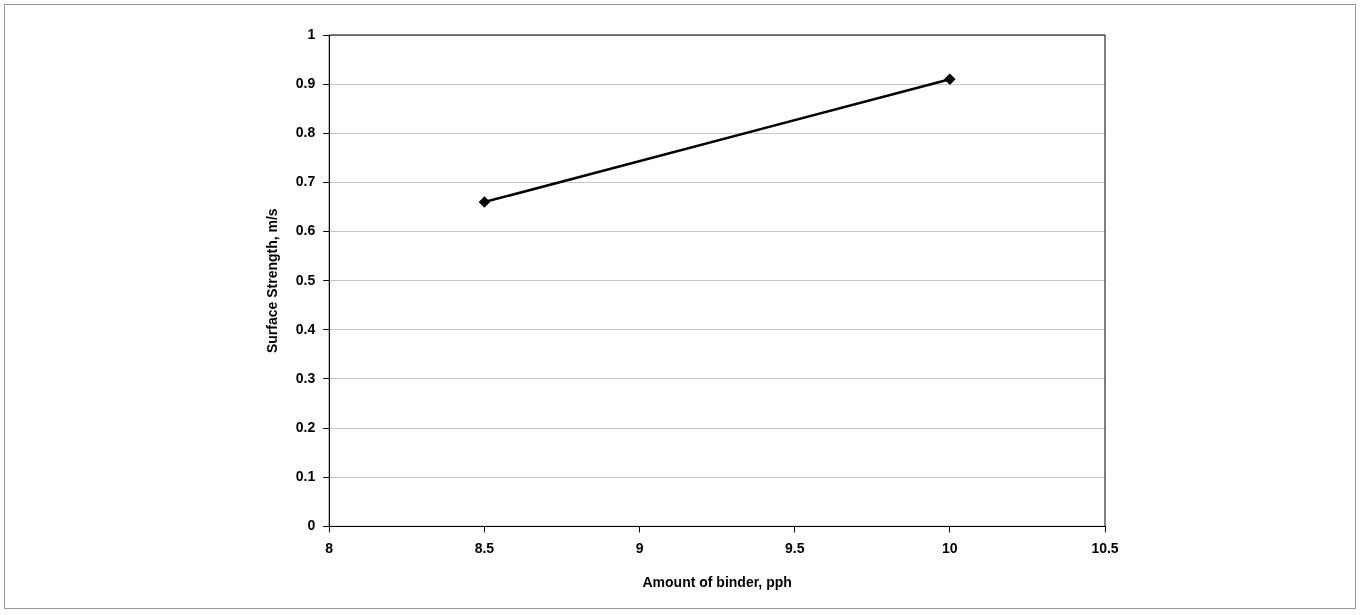 Image resolution: width=1362 pixels, height=615 pixels. Describe the element at coordinates (305, 230) in the screenshot. I see `y-tick-label: 0.6` at that location.